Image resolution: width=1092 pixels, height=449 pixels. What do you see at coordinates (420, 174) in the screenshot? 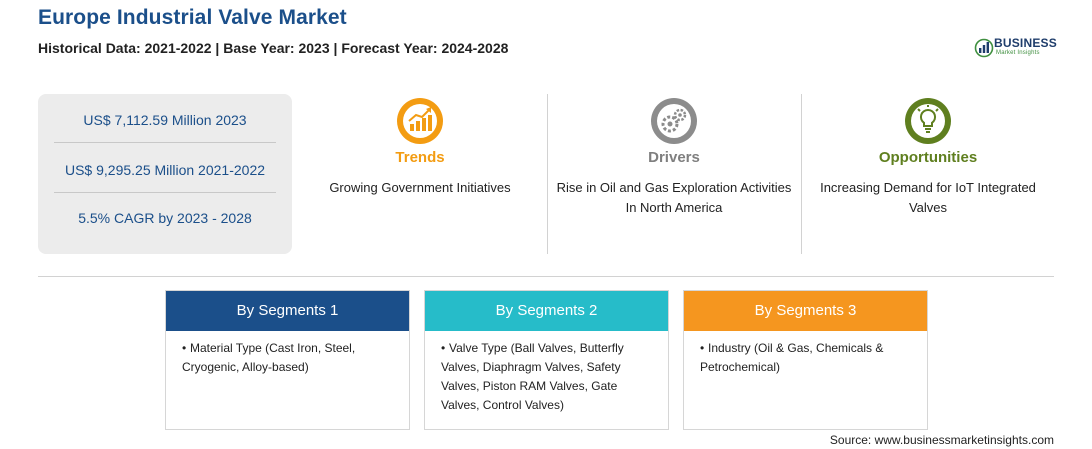
I see `trends-column: Trends Growing Government Initiatives` at bounding box center [420, 174].